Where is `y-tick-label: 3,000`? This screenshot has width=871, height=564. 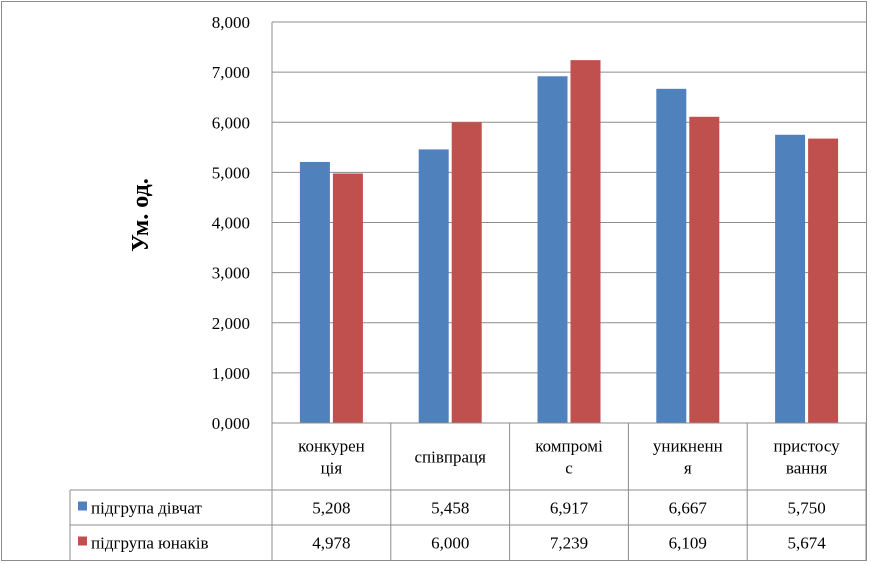 y-tick-label: 3,000 is located at coordinates (231, 273).